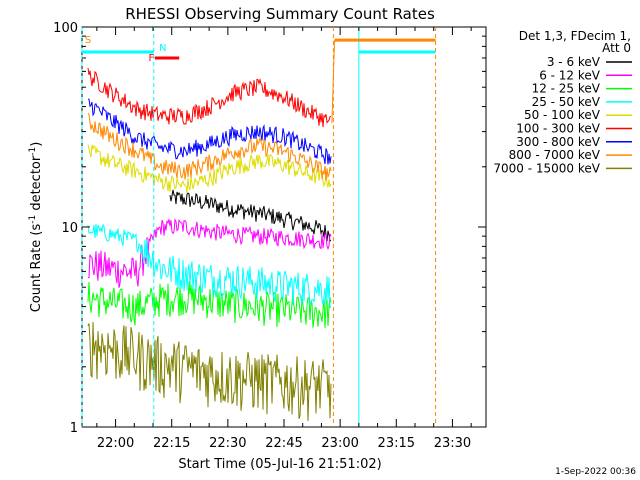 This screenshot has height=480, width=640. I want to click on footer-date: 1-Sep-2022 00:36, so click(595, 472).